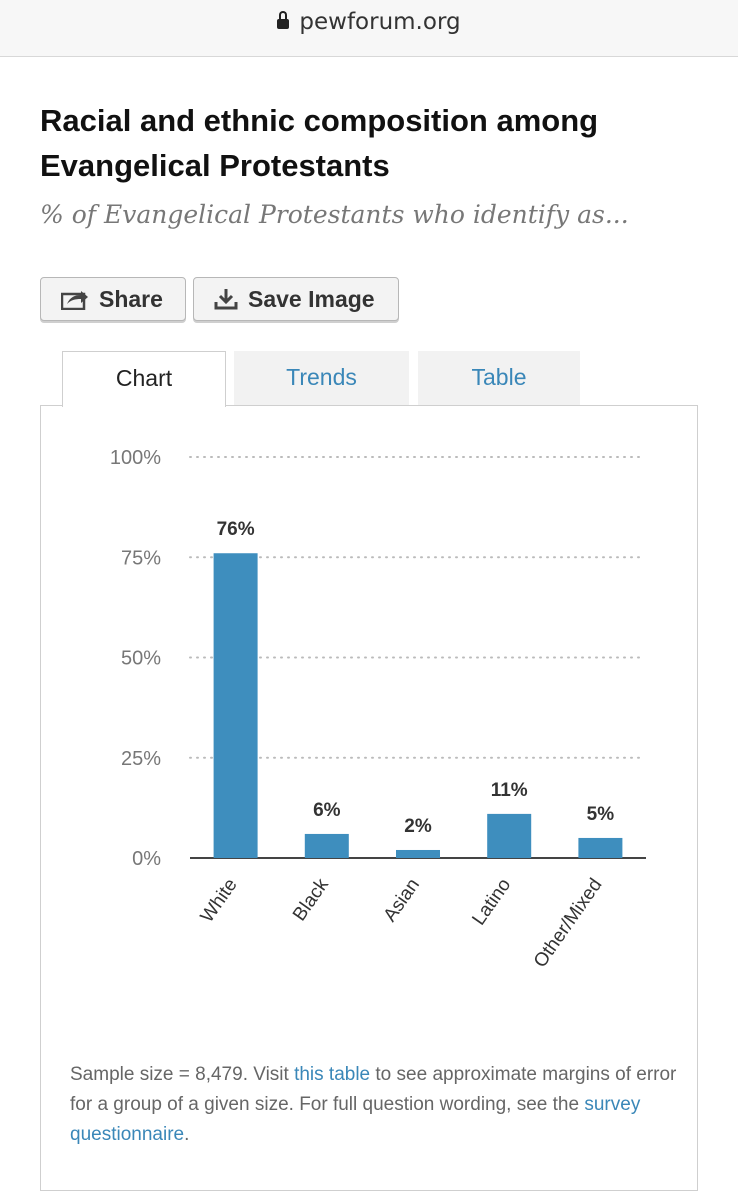  I want to click on footnote-text-3: ., so click(187, 1134).